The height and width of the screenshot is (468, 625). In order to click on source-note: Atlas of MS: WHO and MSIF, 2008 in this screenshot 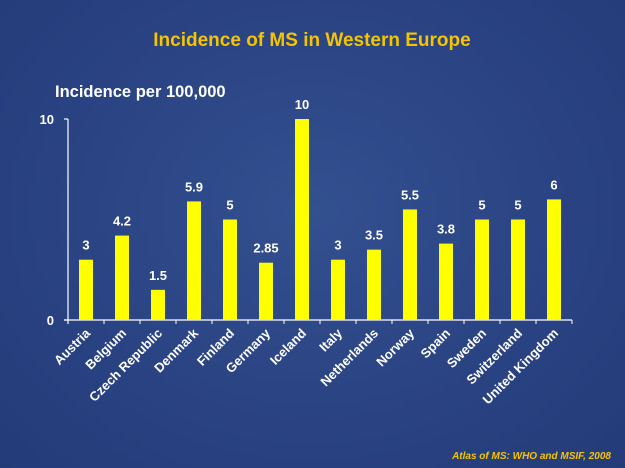, I will do `click(531, 456)`.